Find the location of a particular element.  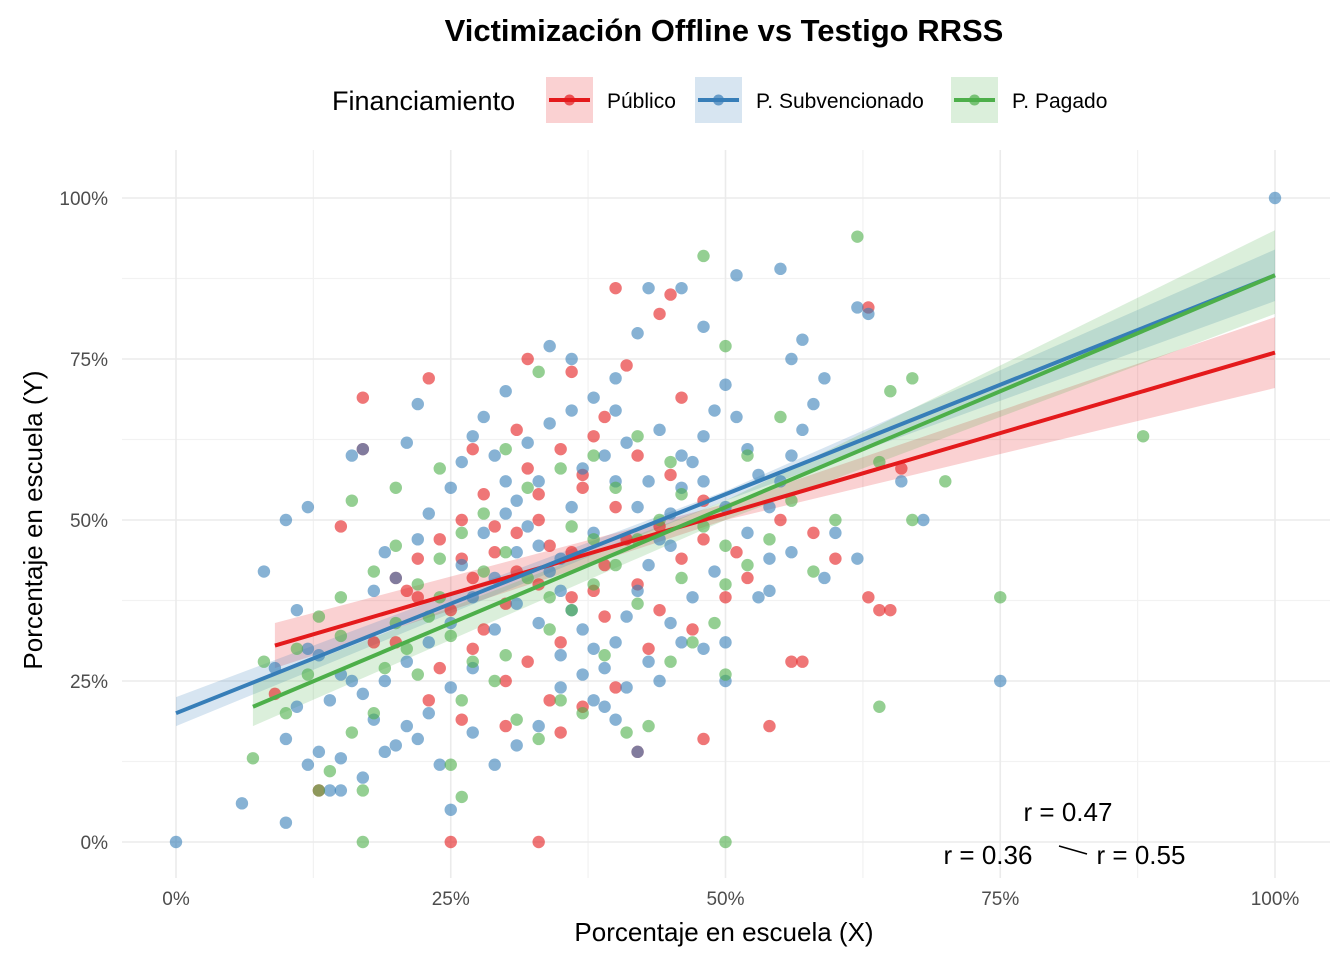

correlation-annotations: r = 0.47 r = 0.36 r = 0.55 is located at coordinates (1065, 833).